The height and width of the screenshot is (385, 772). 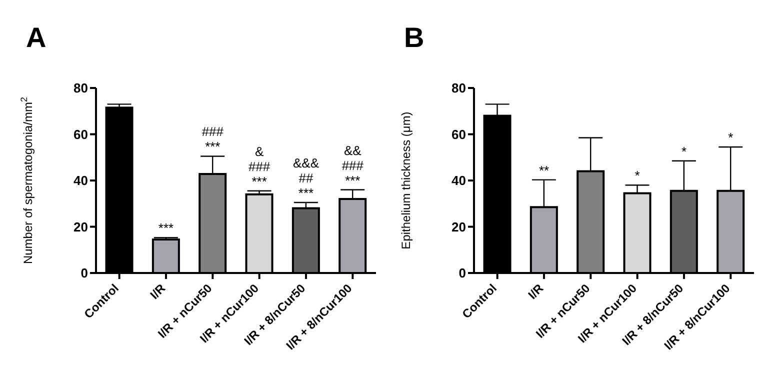 What do you see at coordinates (306, 162) in the screenshot?
I see `annotation: &&&` at bounding box center [306, 162].